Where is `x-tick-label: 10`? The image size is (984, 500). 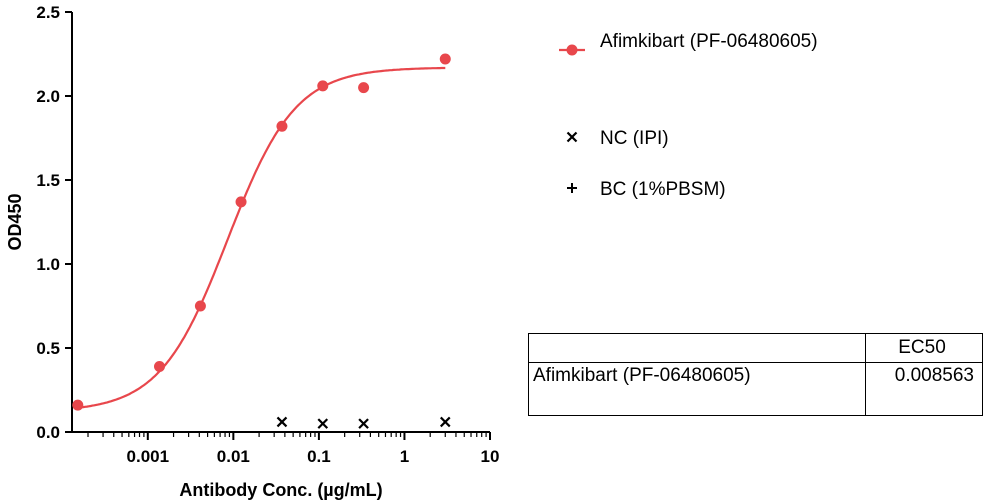
x-tick-label: 10 is located at coordinates (490, 456).